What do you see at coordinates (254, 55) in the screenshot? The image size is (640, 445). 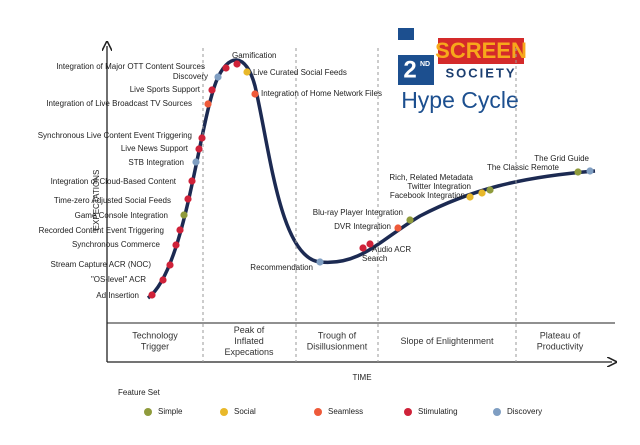 I see `feature-label: Gamification` at bounding box center [254, 55].